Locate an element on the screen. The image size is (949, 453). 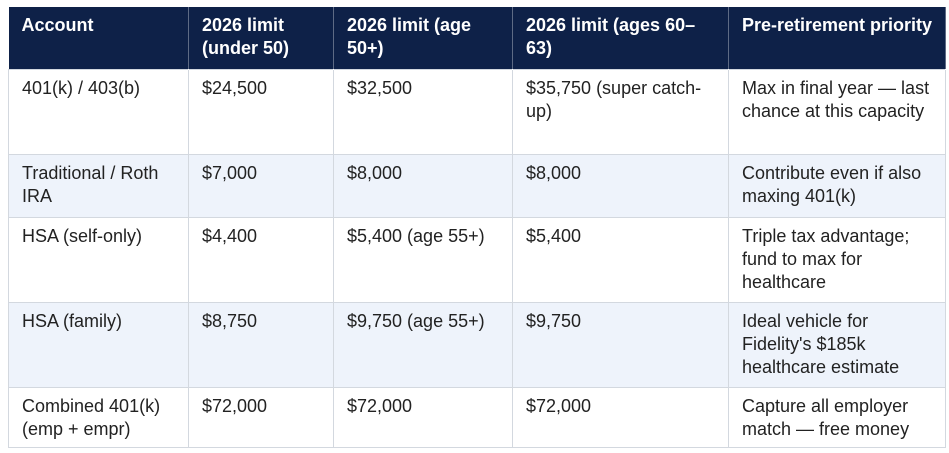
row-label: Combined 401(k) (emp + empr) is located at coordinates (98, 417).